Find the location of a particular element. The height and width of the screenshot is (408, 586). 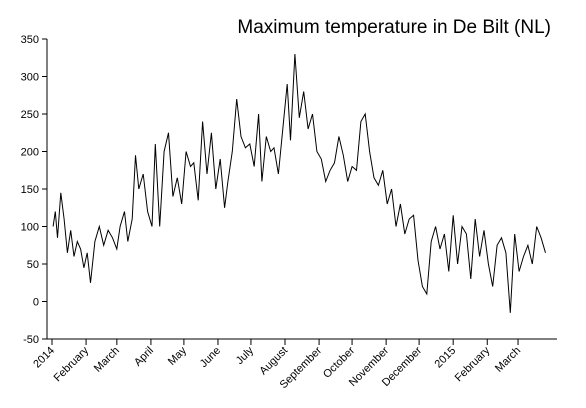

y-tick-label: 50 is located at coordinates (33, 265).